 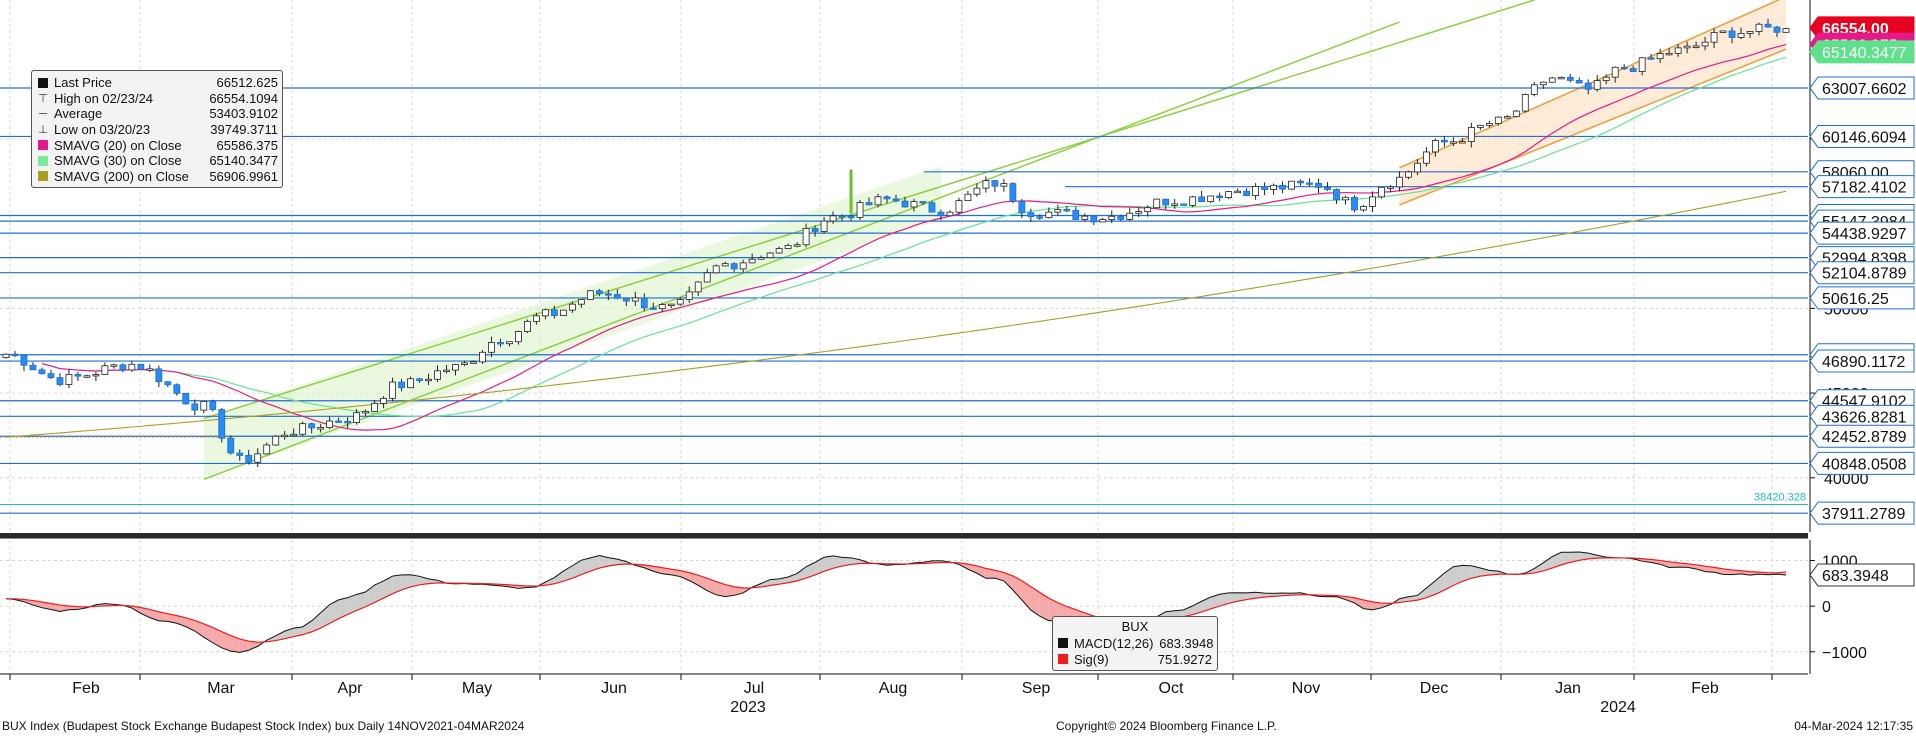 What do you see at coordinates (1864, 464) in the screenshot?
I see `price-label-text: 40848.0508` at bounding box center [1864, 464].